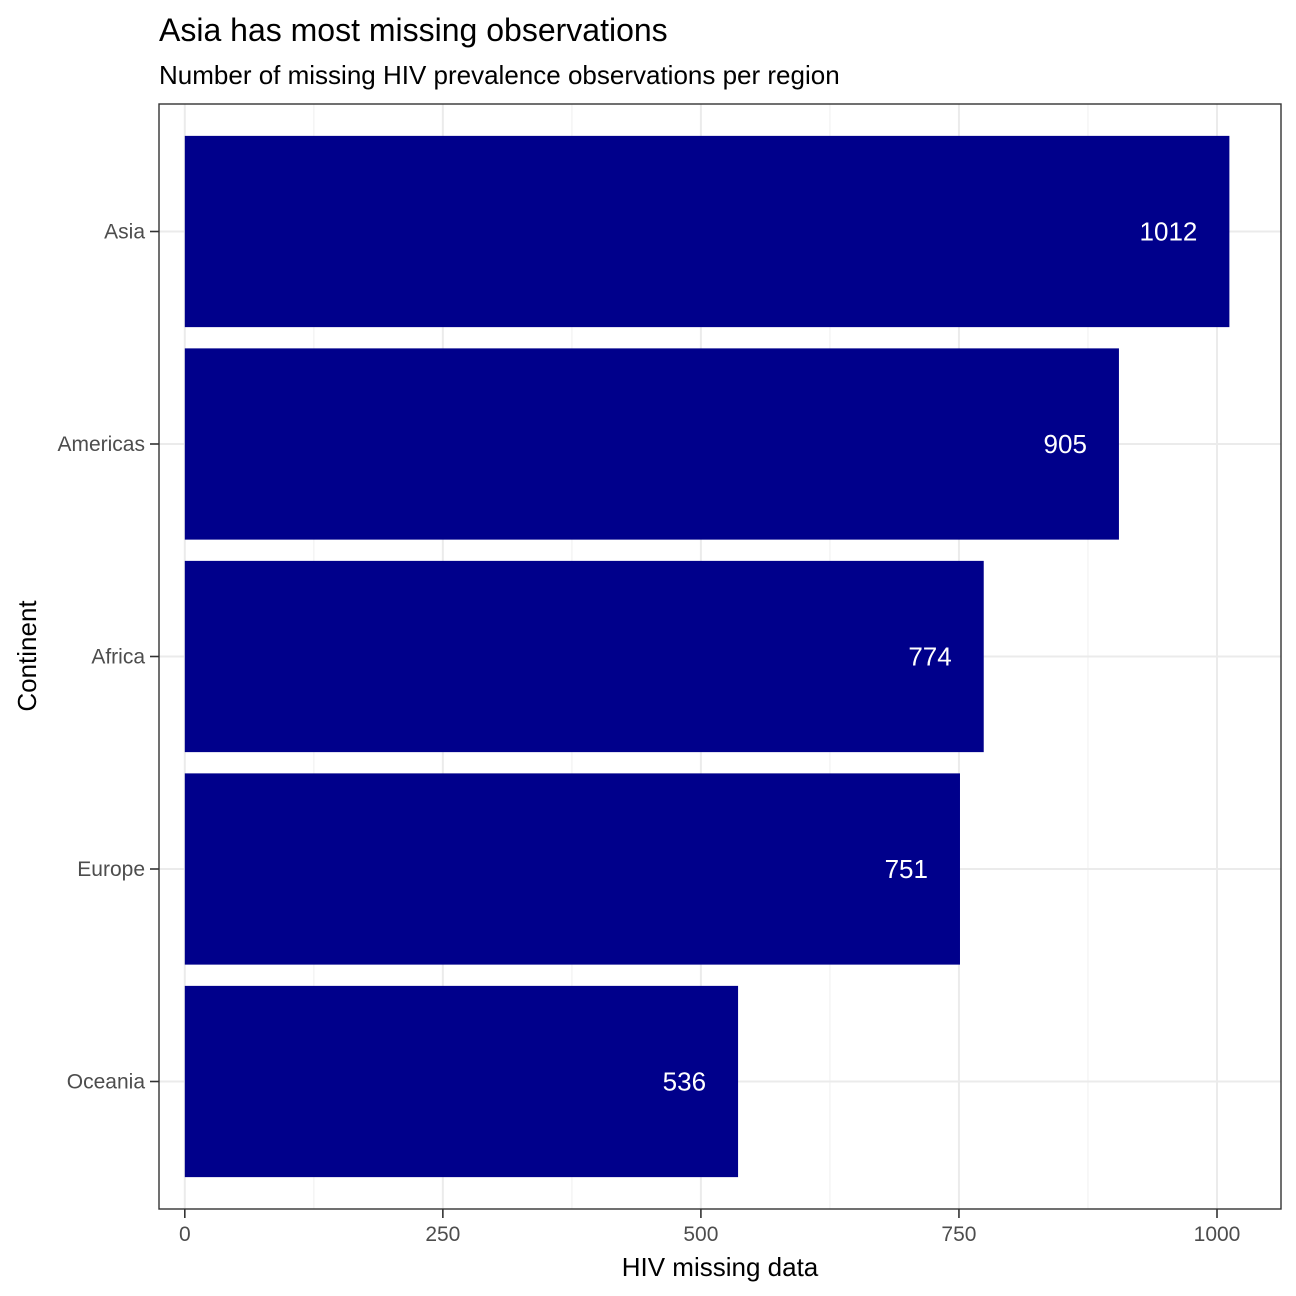 The image size is (1296, 1296). Describe the element at coordinates (124, 232) in the screenshot. I see `y-tick-label-asia: Asia` at that location.